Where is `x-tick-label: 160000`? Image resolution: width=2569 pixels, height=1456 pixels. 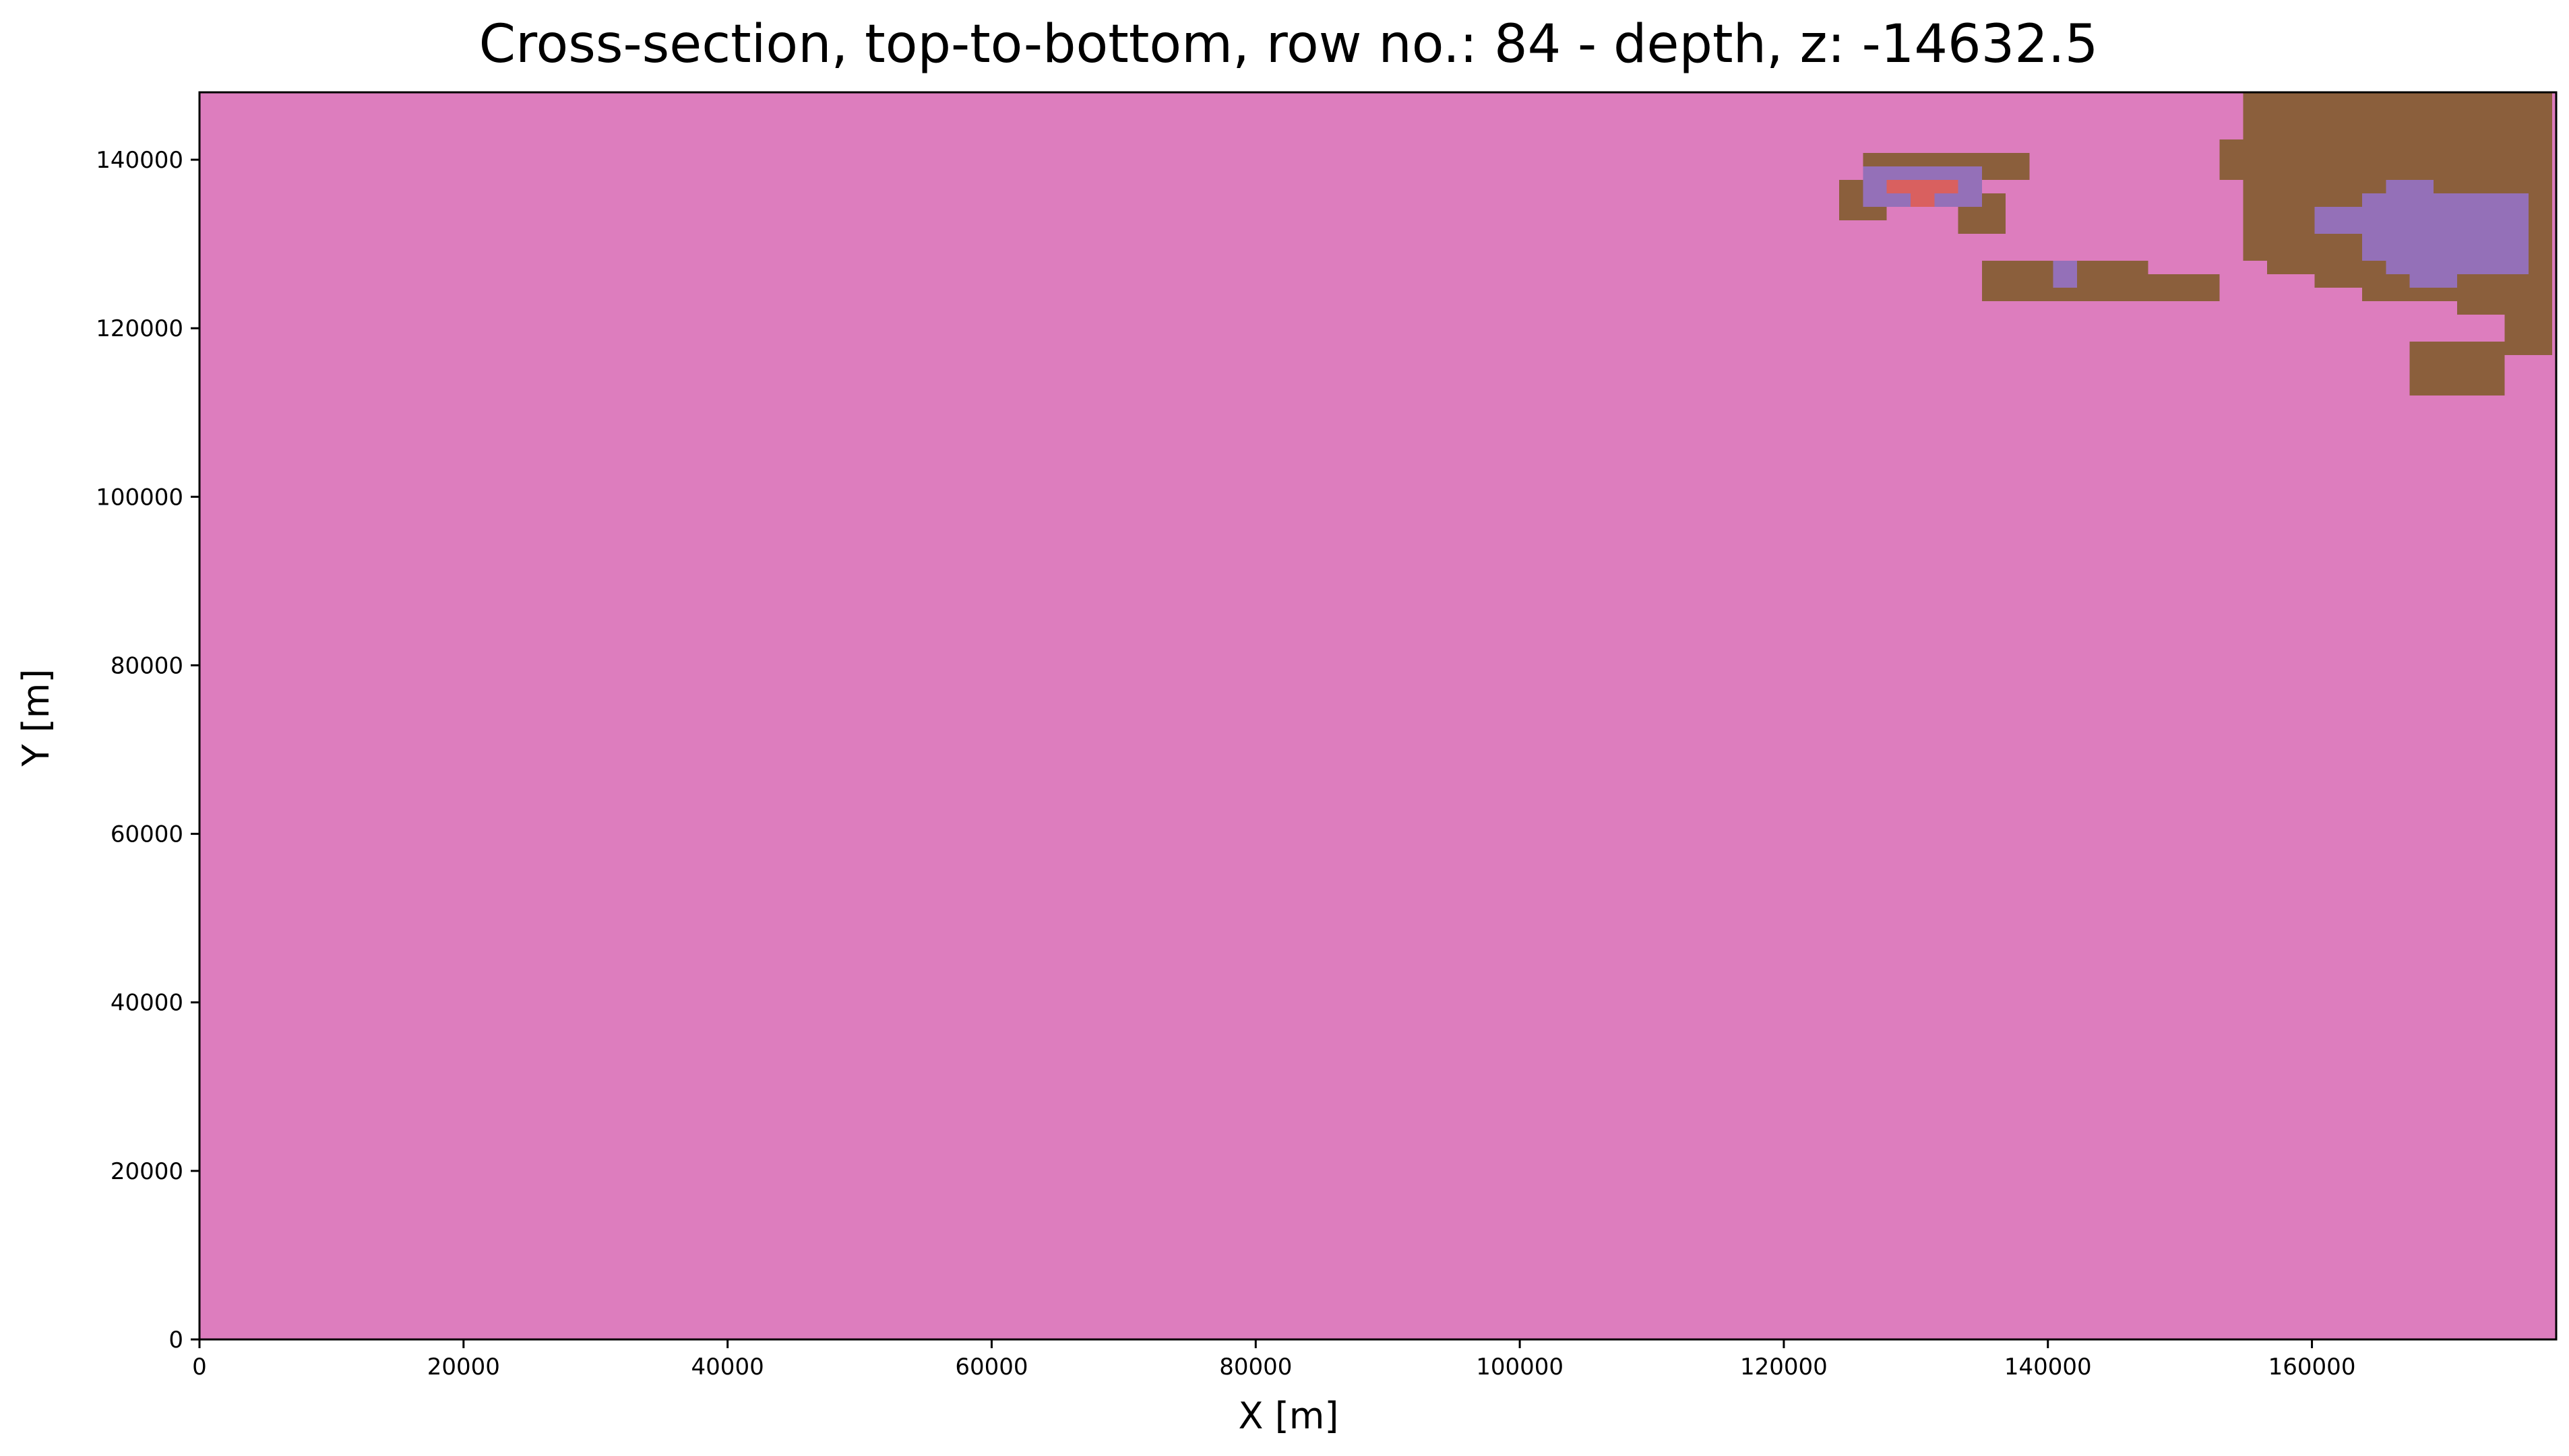 x-tick-label: 160000 is located at coordinates (2312, 1367).